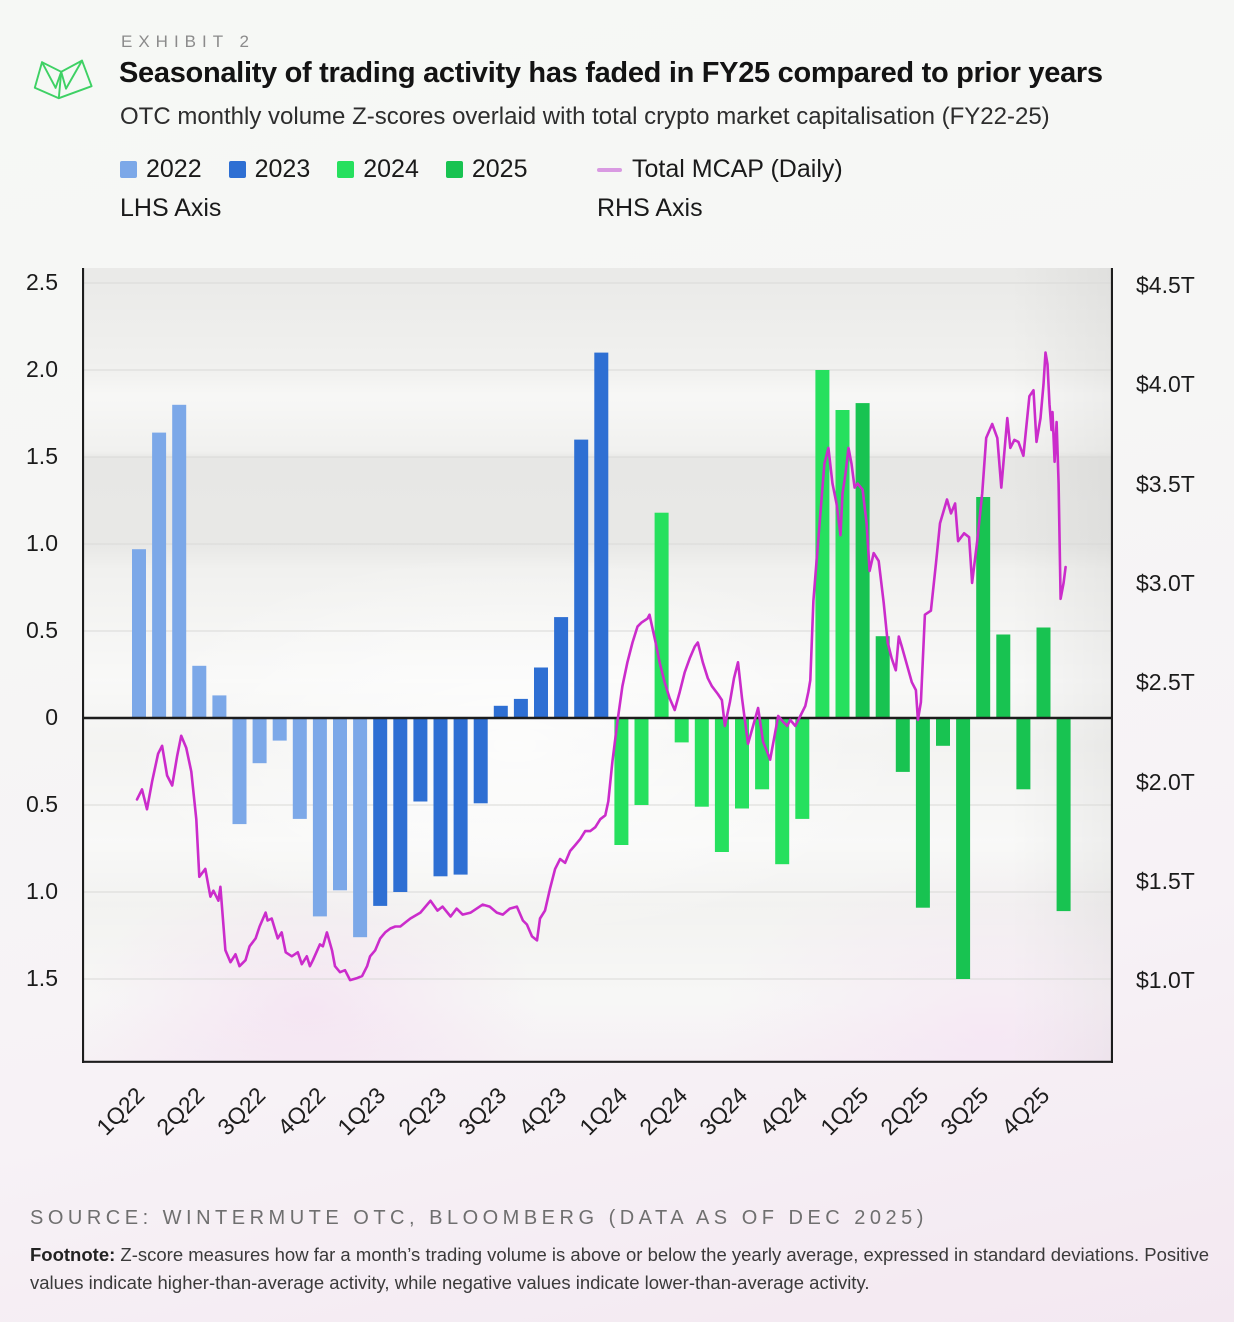  Describe the element at coordinates (301, 1111) in the screenshot. I see `x-label-4Q22: 4Q22` at that location.